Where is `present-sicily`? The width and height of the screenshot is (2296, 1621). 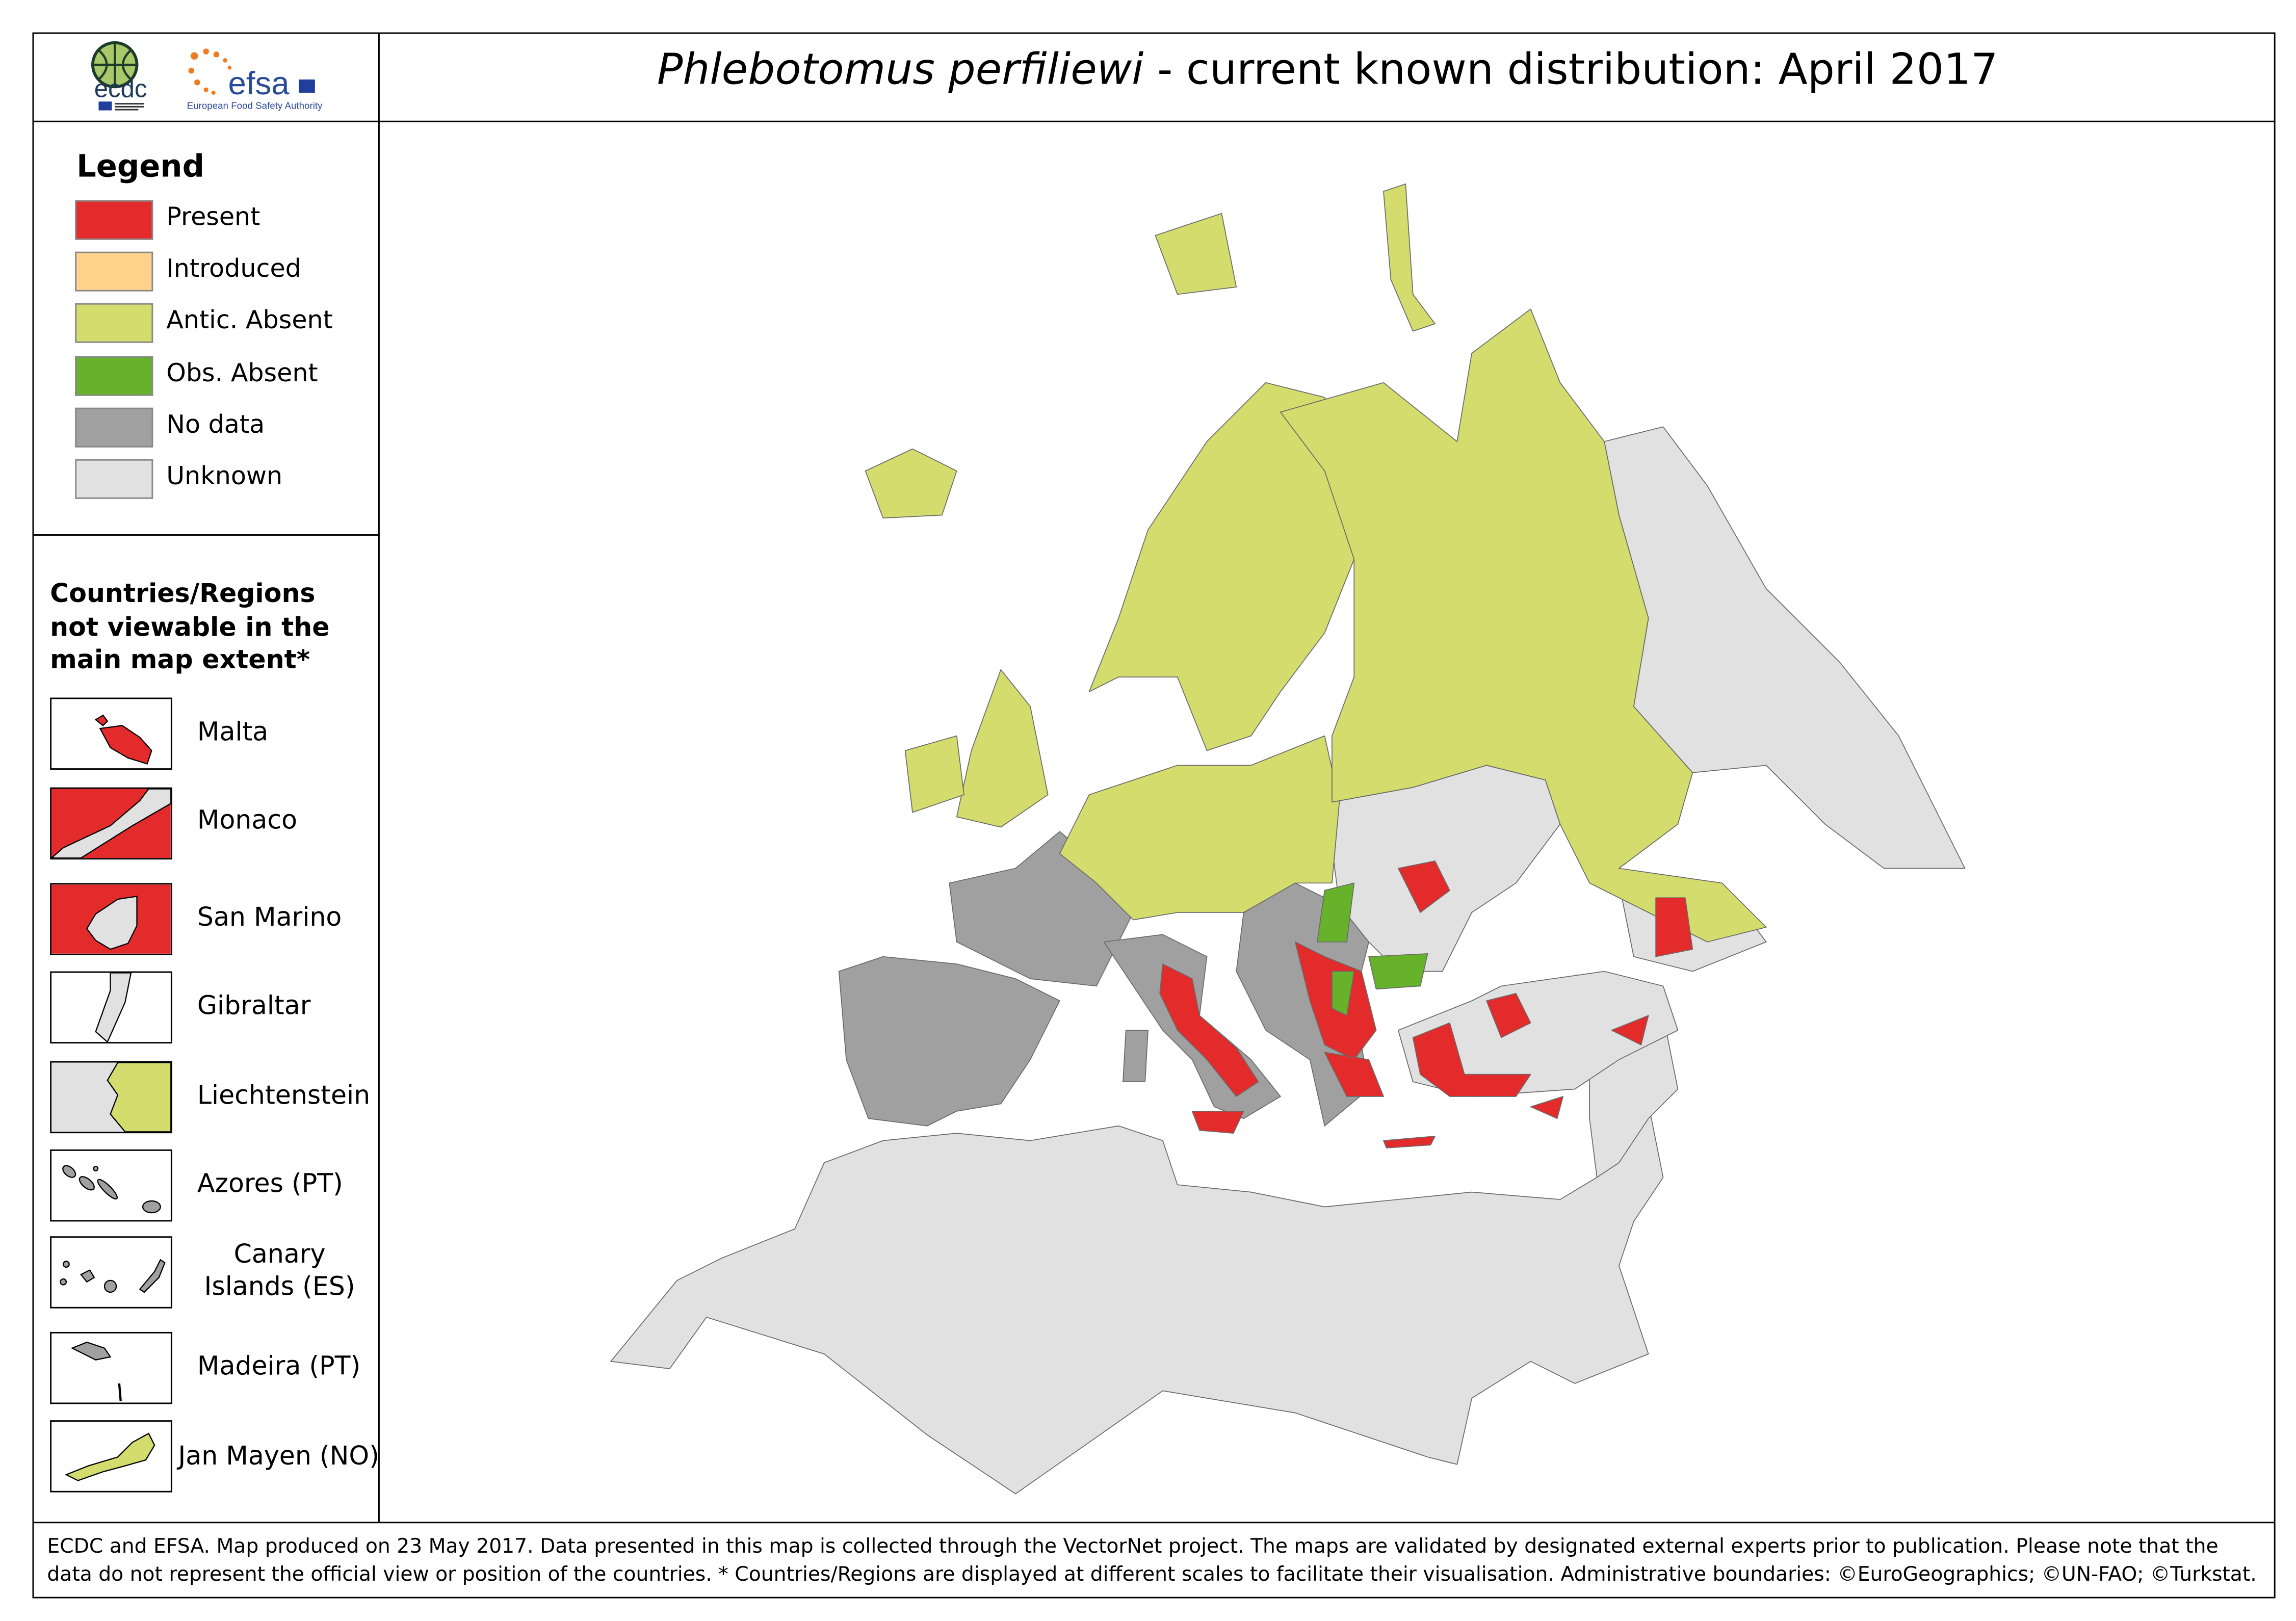 present-sicily is located at coordinates (1217, 1122).